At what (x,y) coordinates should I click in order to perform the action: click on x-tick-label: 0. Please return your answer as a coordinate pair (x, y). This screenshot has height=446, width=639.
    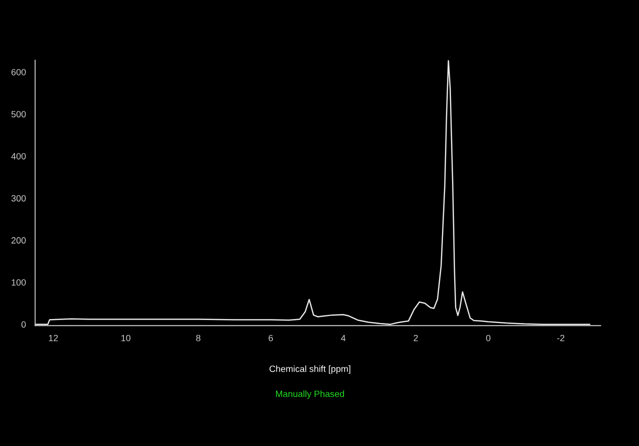
    Looking at the image, I should click on (488, 338).